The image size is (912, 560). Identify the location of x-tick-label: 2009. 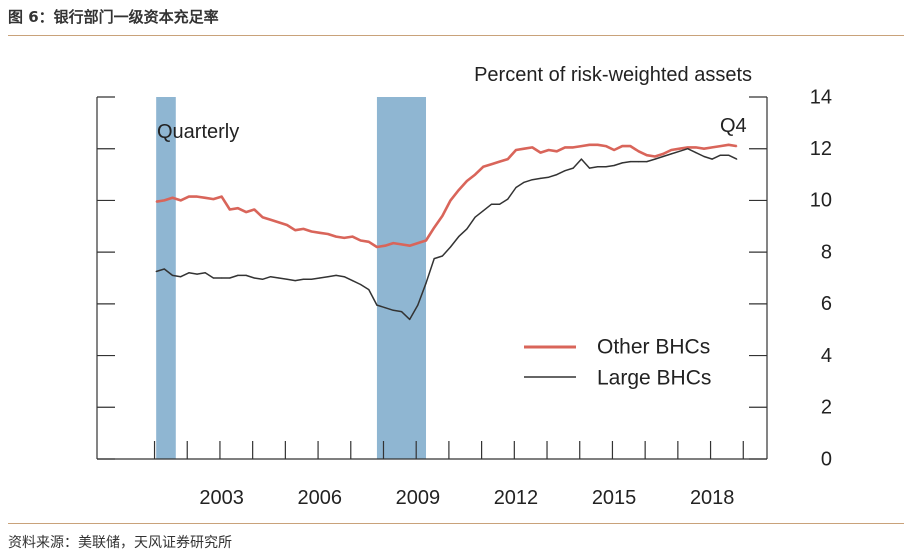
(418, 498).